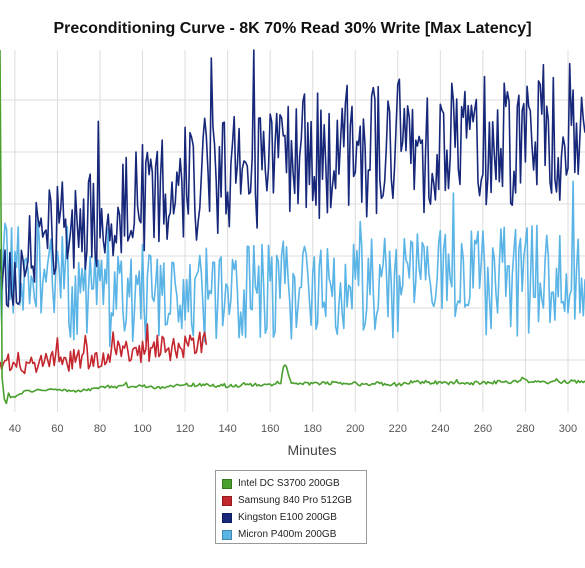  Describe the element at coordinates (287, 517) in the screenshot. I see `legend-label: Kingston E100 200GB` at that location.